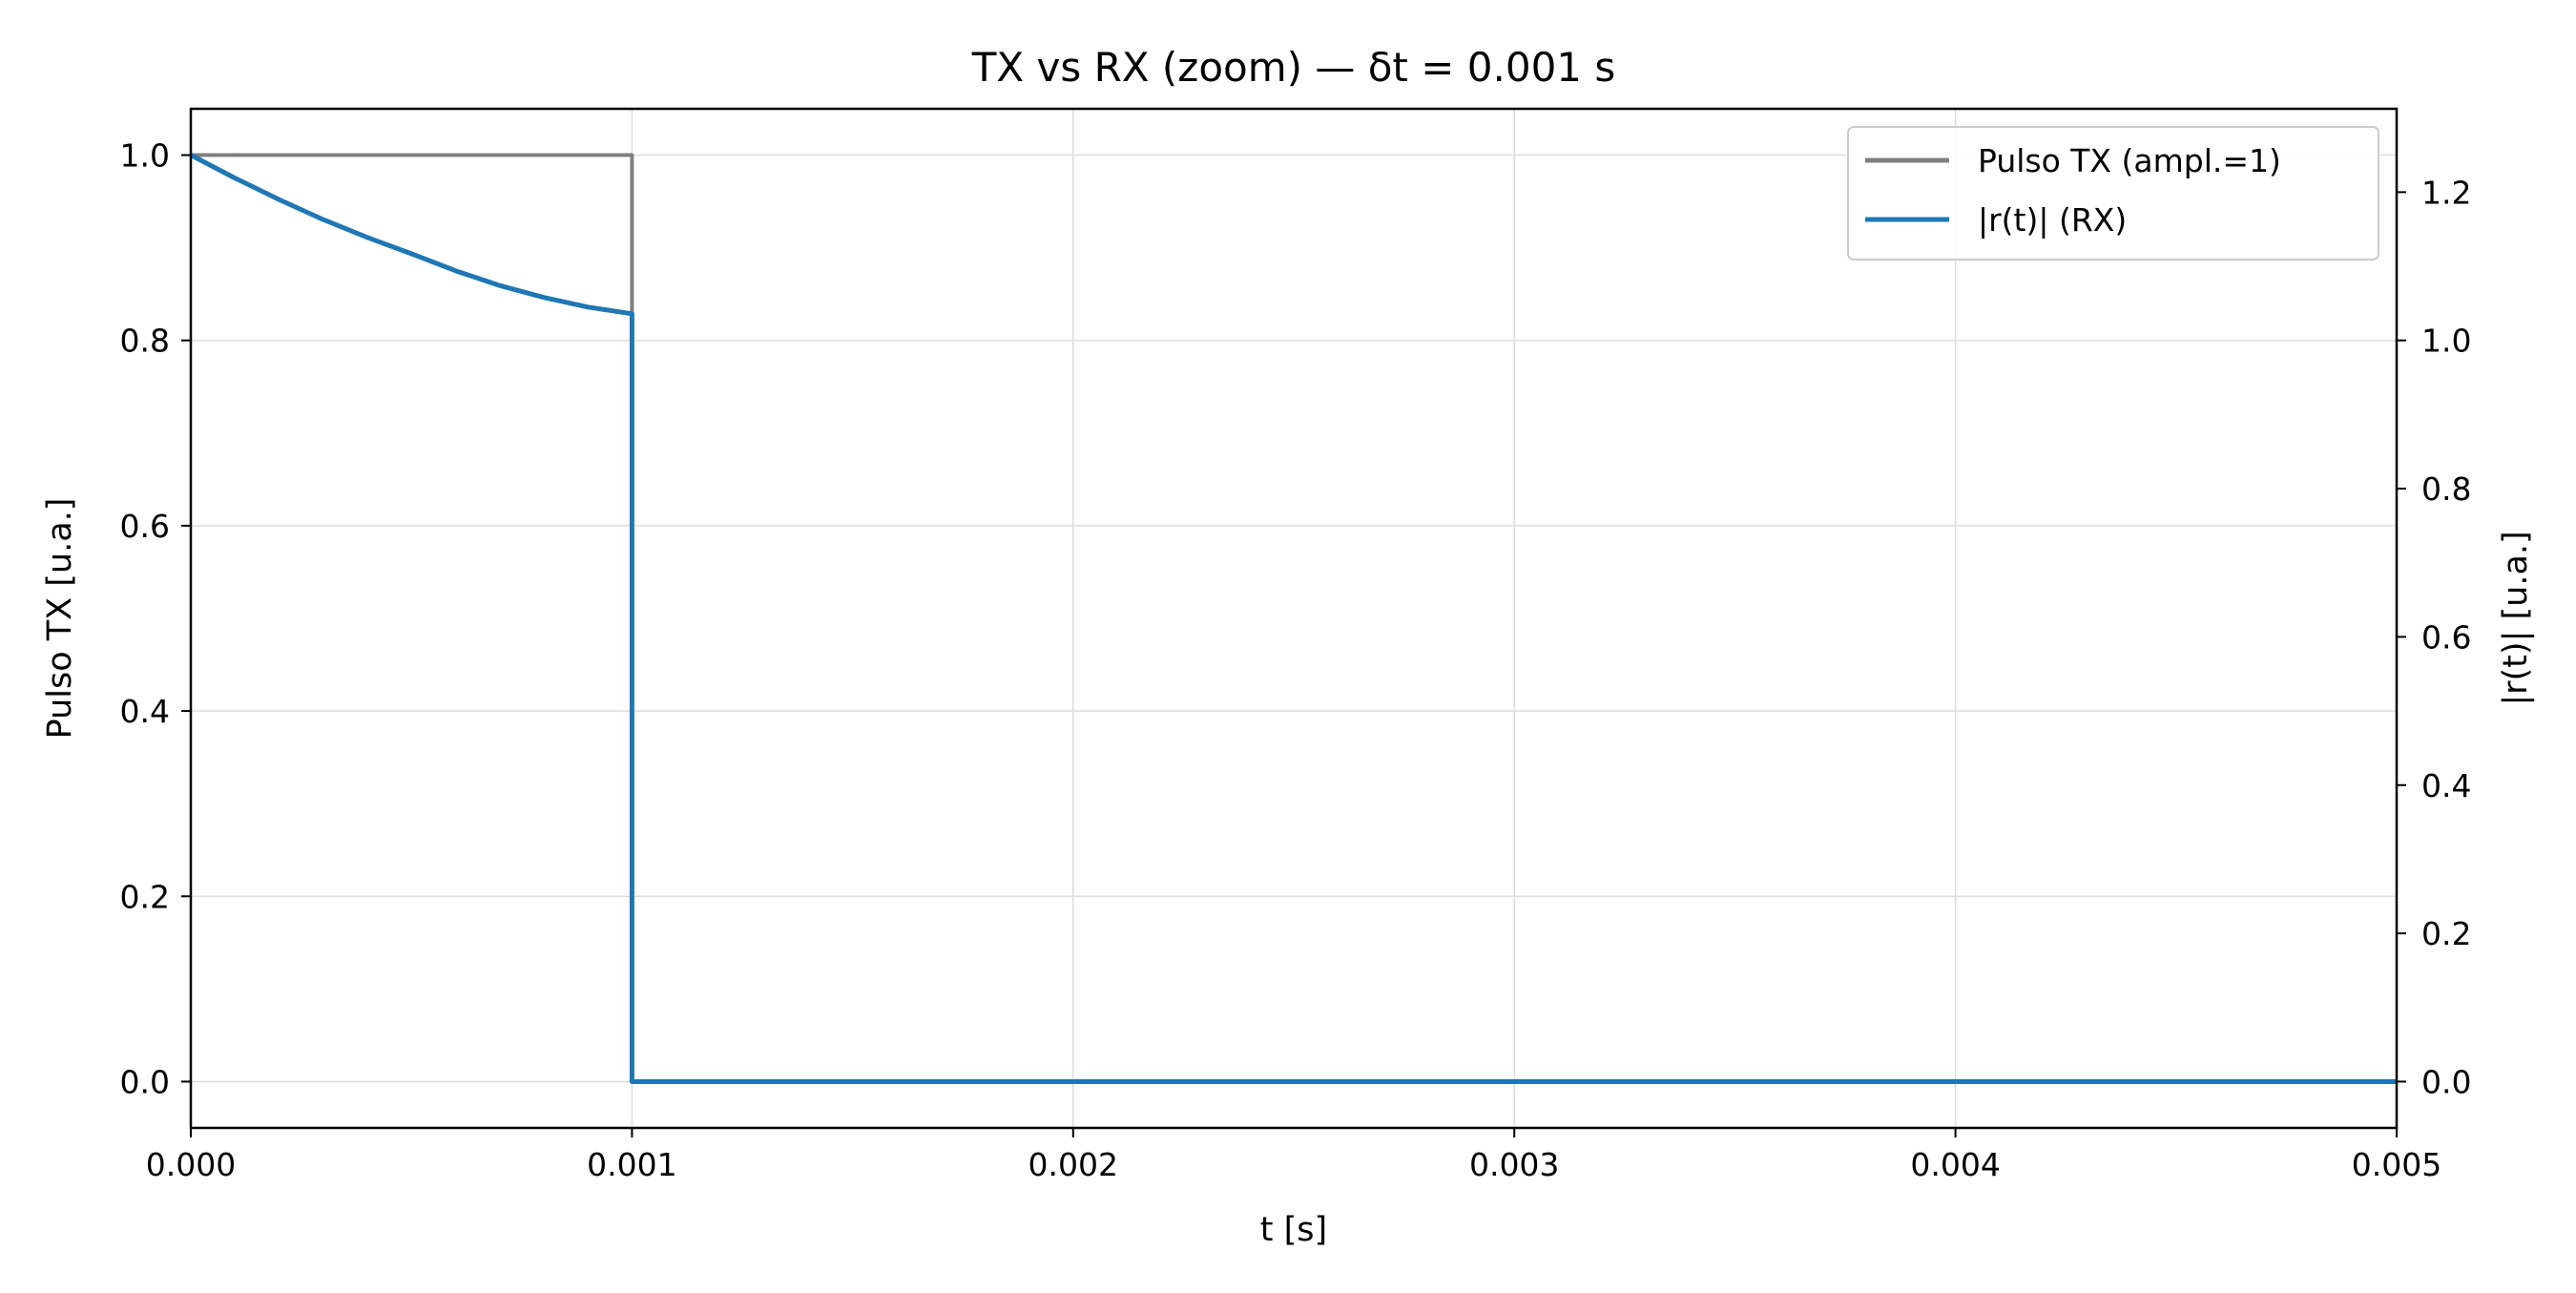  Describe the element at coordinates (2516, 618) in the screenshot. I see `y-axis-label-right: |r(t)| [u.a.]` at that location.